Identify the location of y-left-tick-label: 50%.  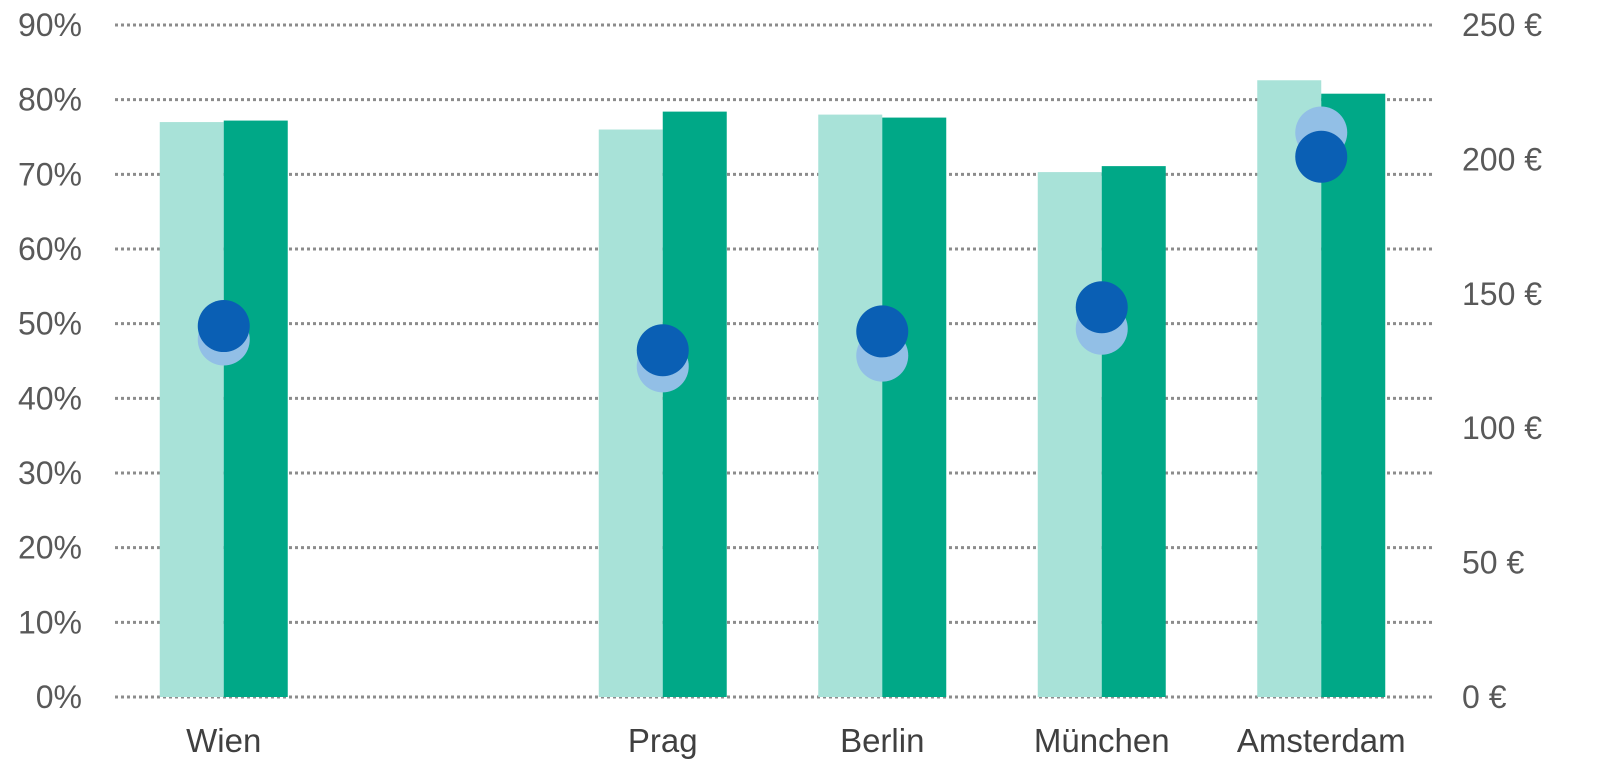
(50, 324).